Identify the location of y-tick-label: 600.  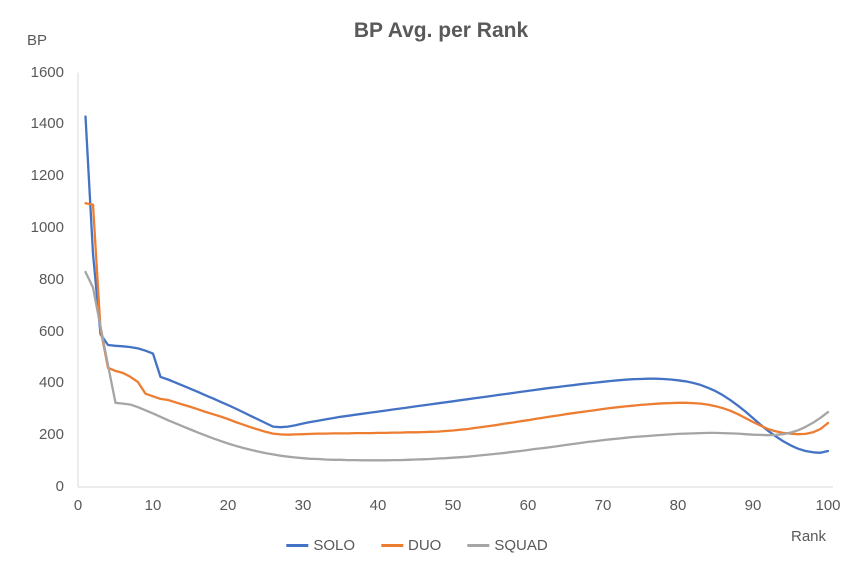
(51, 331).